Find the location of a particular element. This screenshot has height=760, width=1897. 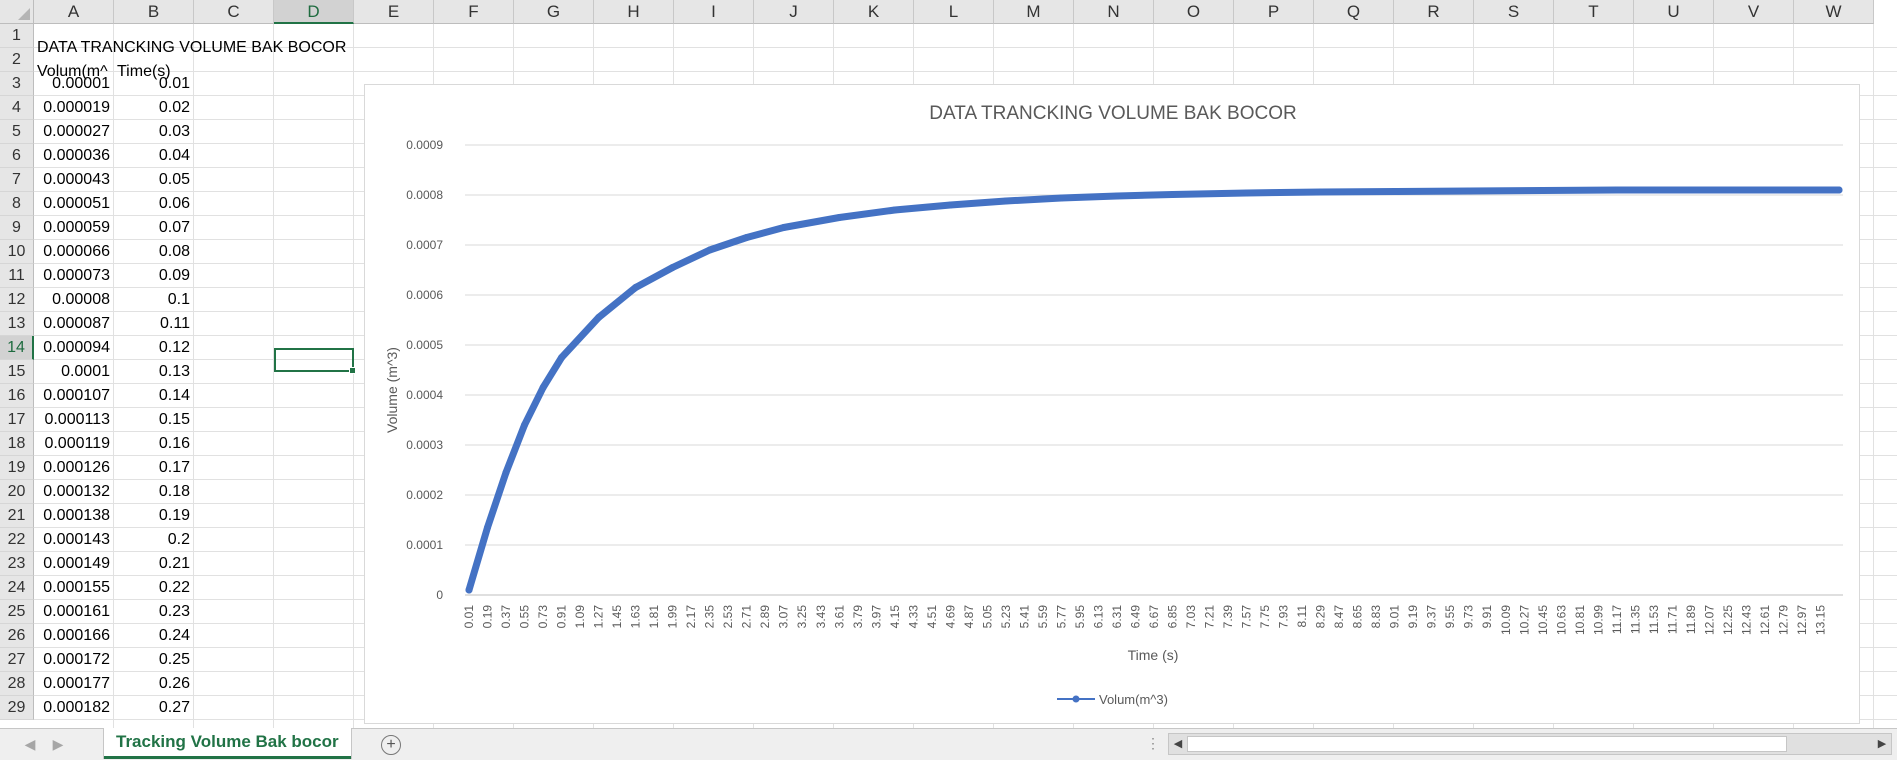

row-header-19: 19 is located at coordinates (17, 468).